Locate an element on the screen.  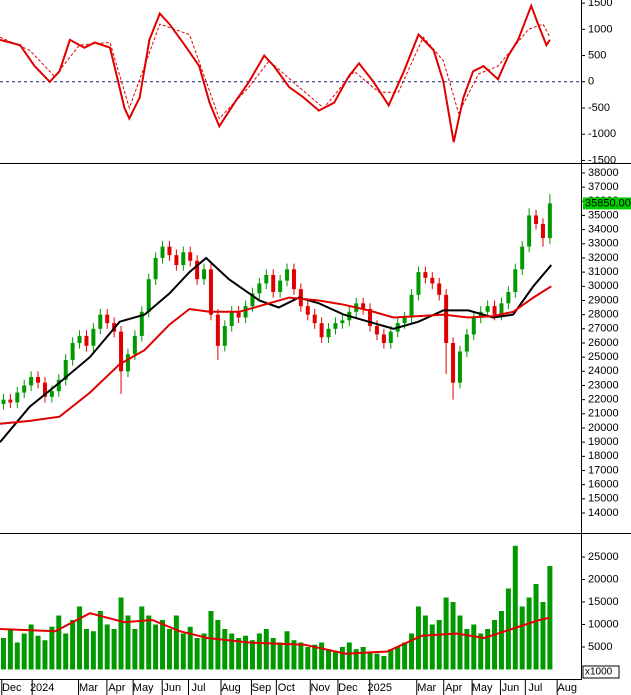
y-tick-label: 38000 is located at coordinates (603, 173).